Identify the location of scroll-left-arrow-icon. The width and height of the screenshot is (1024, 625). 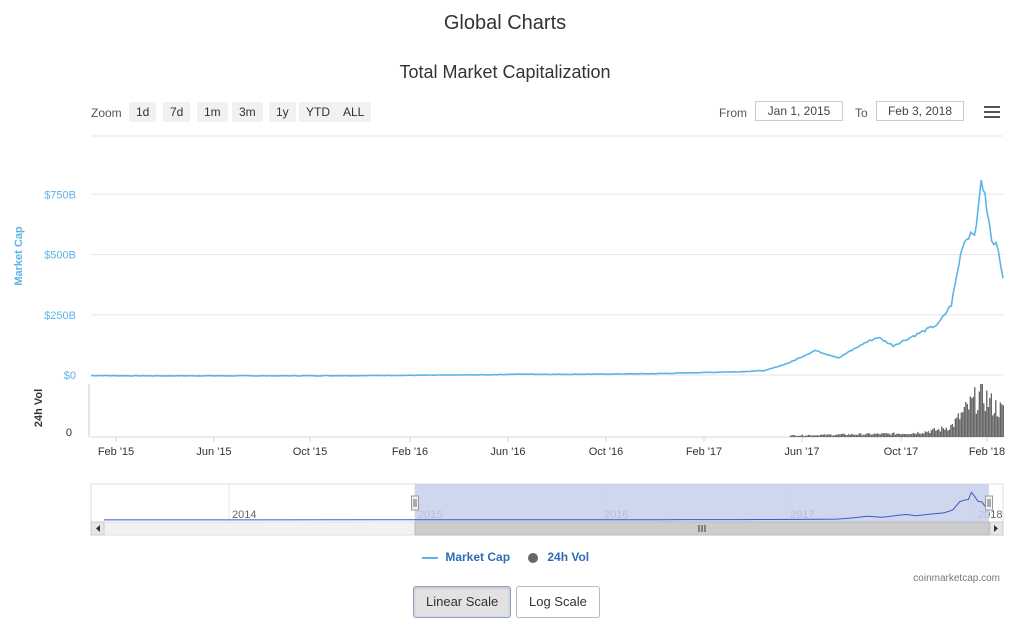
(98, 528).